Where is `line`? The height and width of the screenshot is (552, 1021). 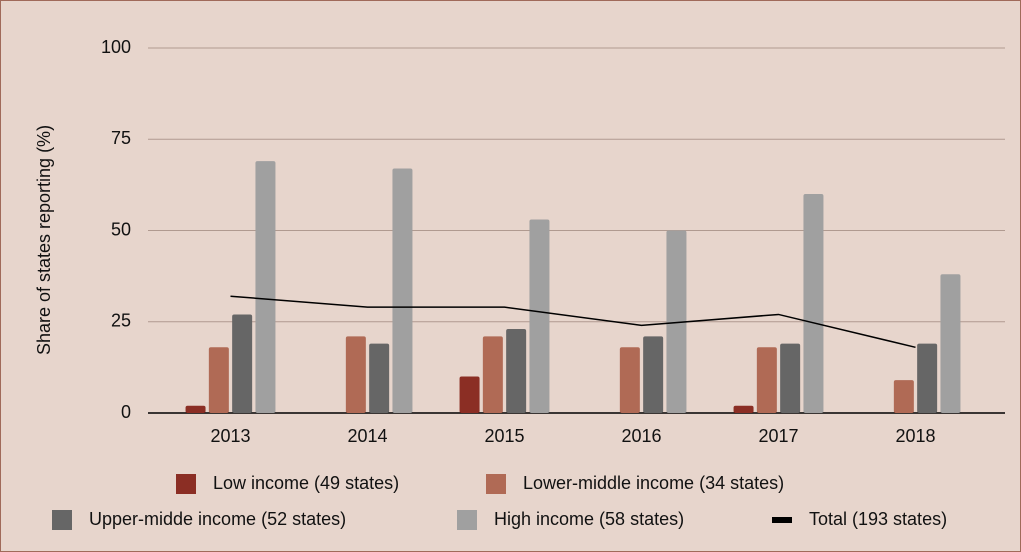
line is located at coordinates (573, 322).